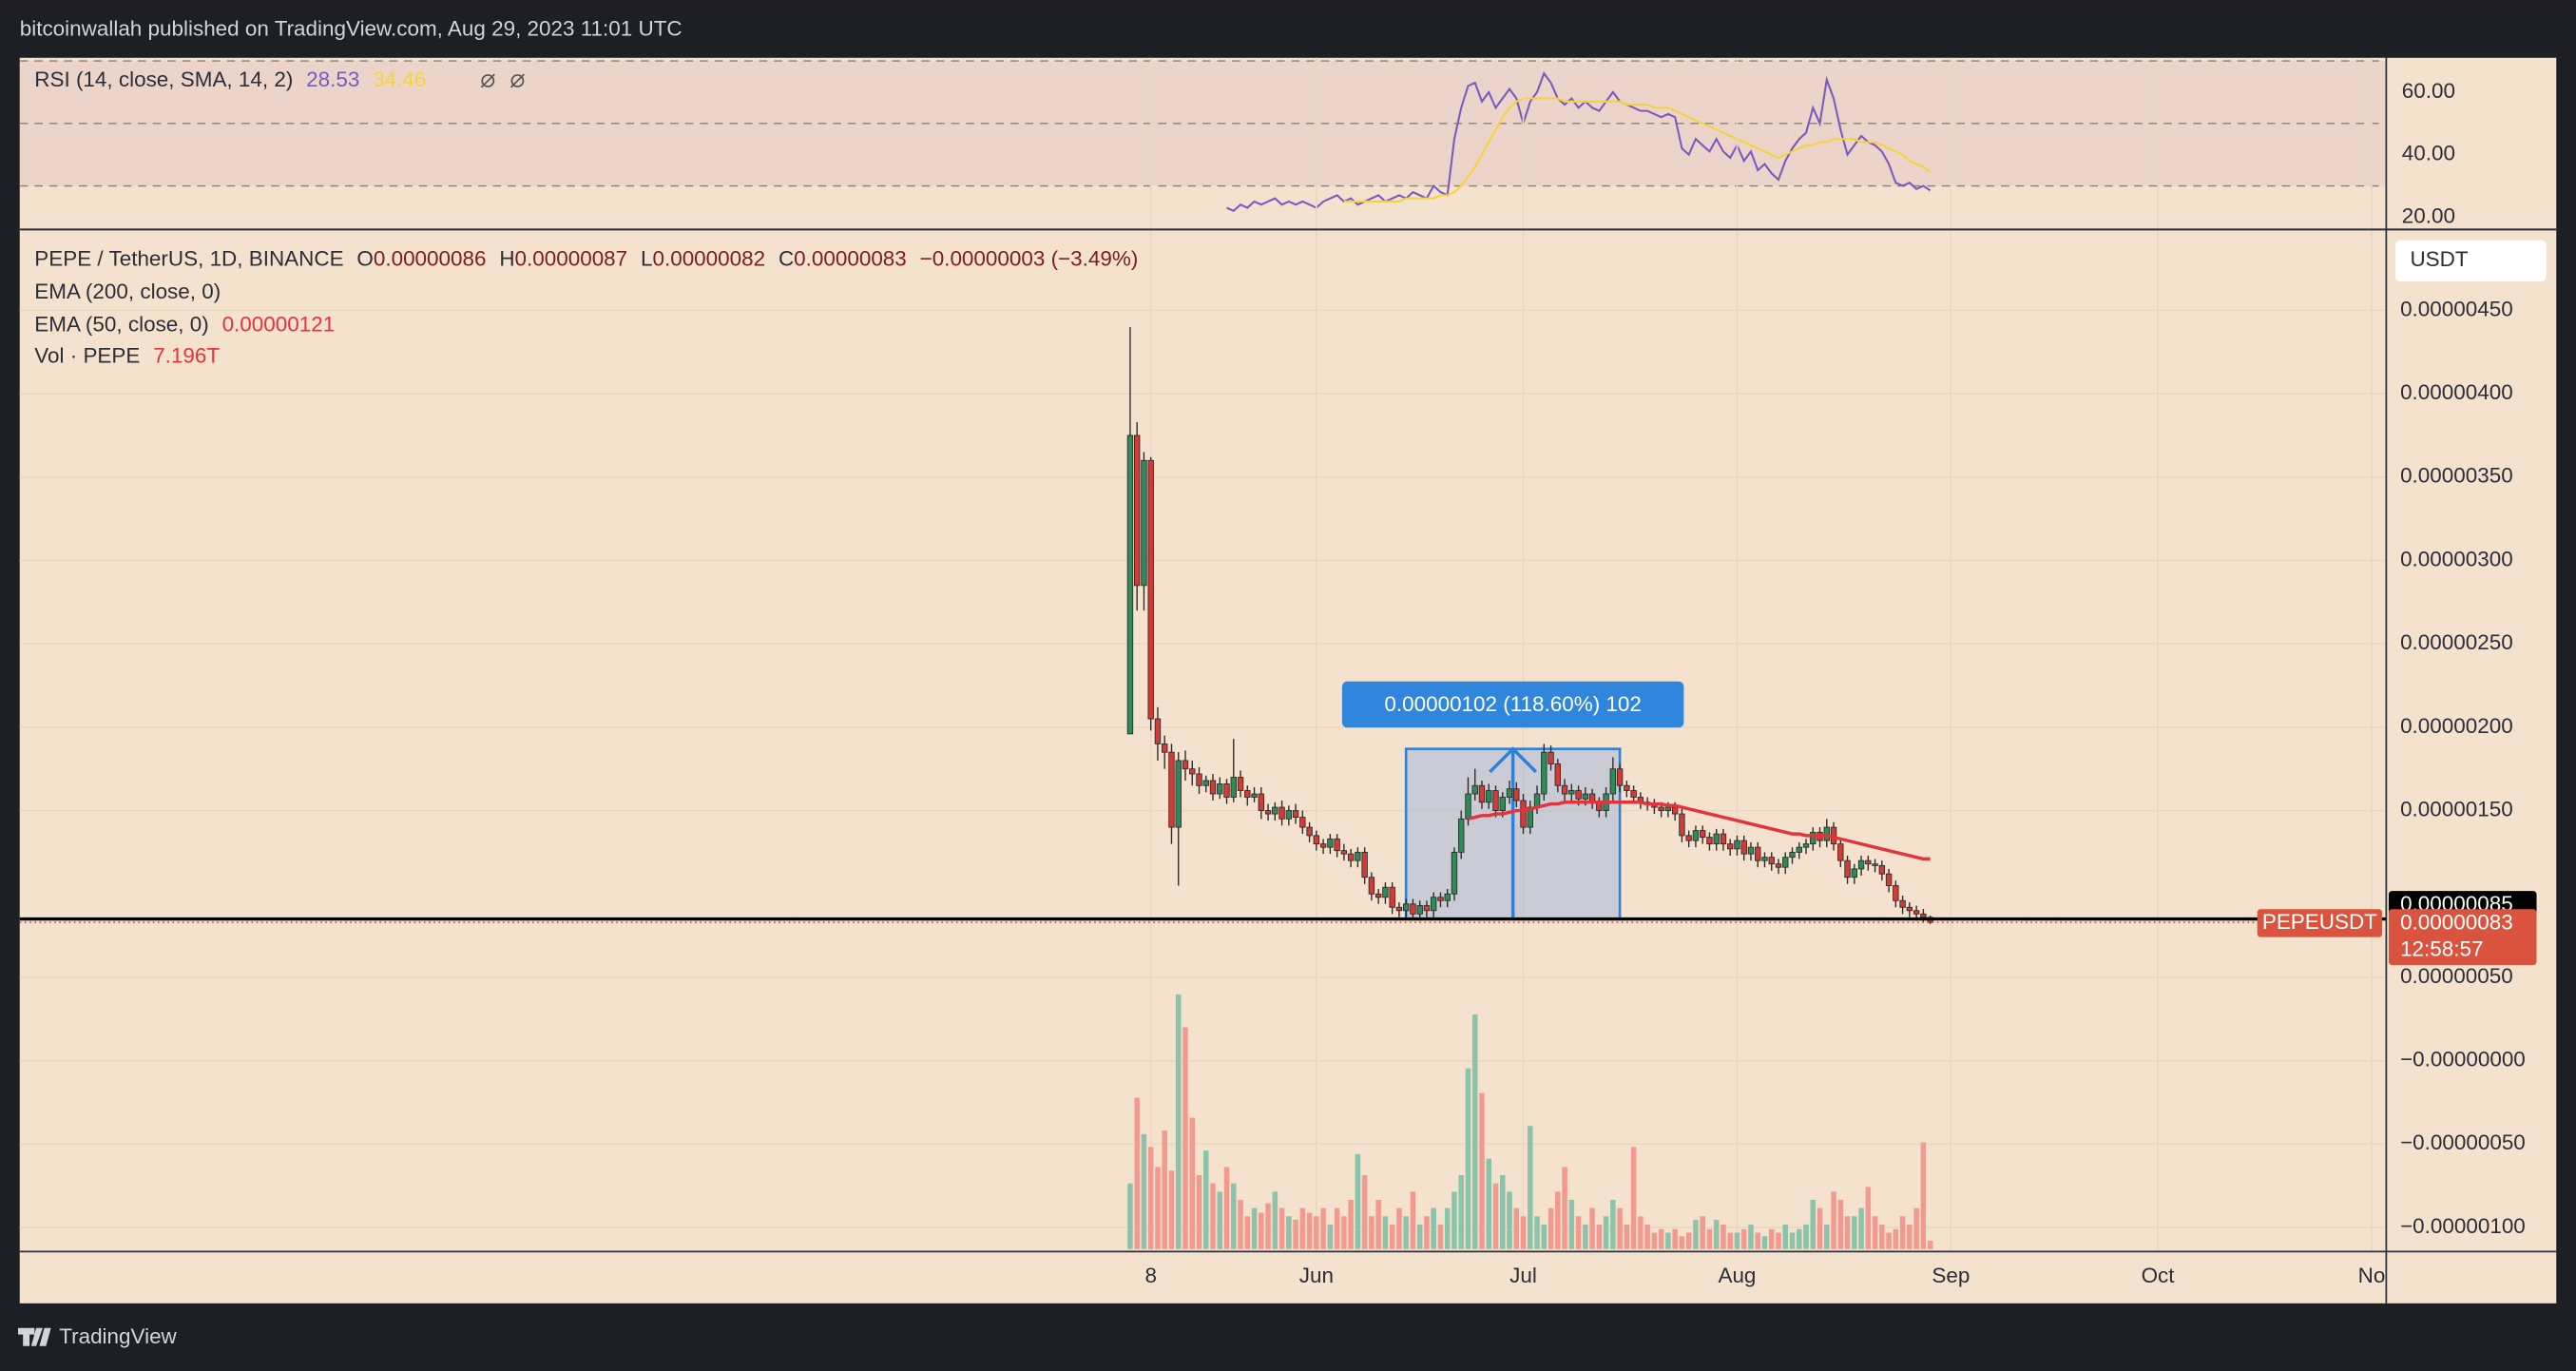 The image size is (2576, 1371). What do you see at coordinates (121, 324) in the screenshot?
I see `ema50-title: EMA (50, close, 0)` at bounding box center [121, 324].